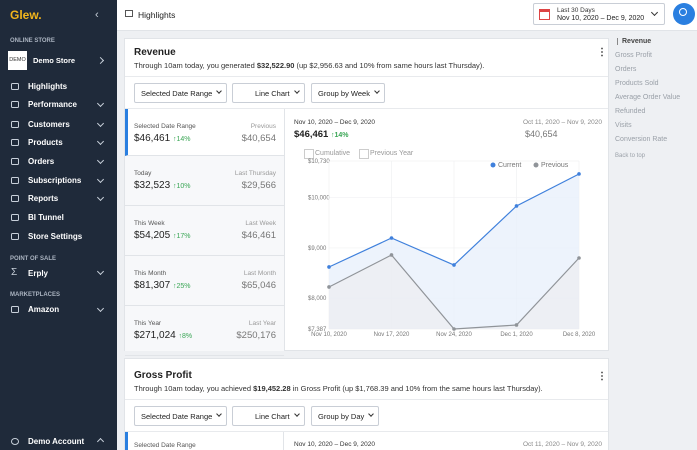  I want to click on search-button, so click(684, 14).